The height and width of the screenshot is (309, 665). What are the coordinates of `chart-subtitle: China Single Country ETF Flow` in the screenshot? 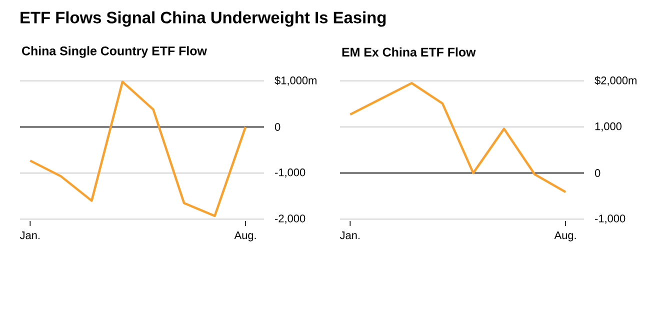 It's located at (114, 52).